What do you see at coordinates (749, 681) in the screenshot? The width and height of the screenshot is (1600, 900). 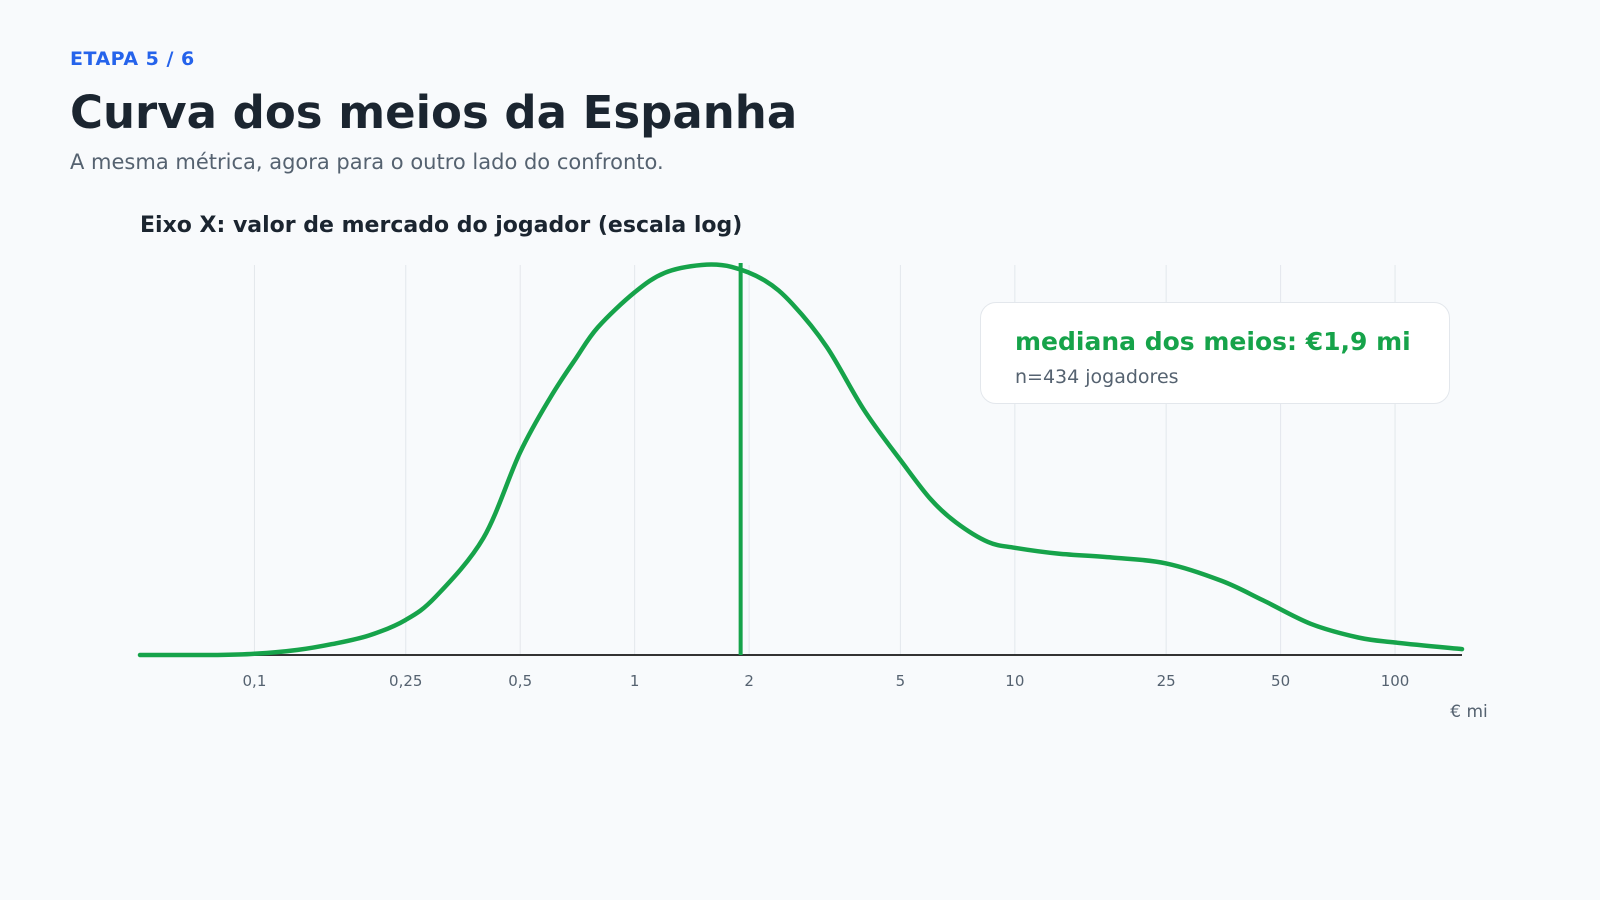 I see `x-tick-label: 2` at bounding box center [749, 681].